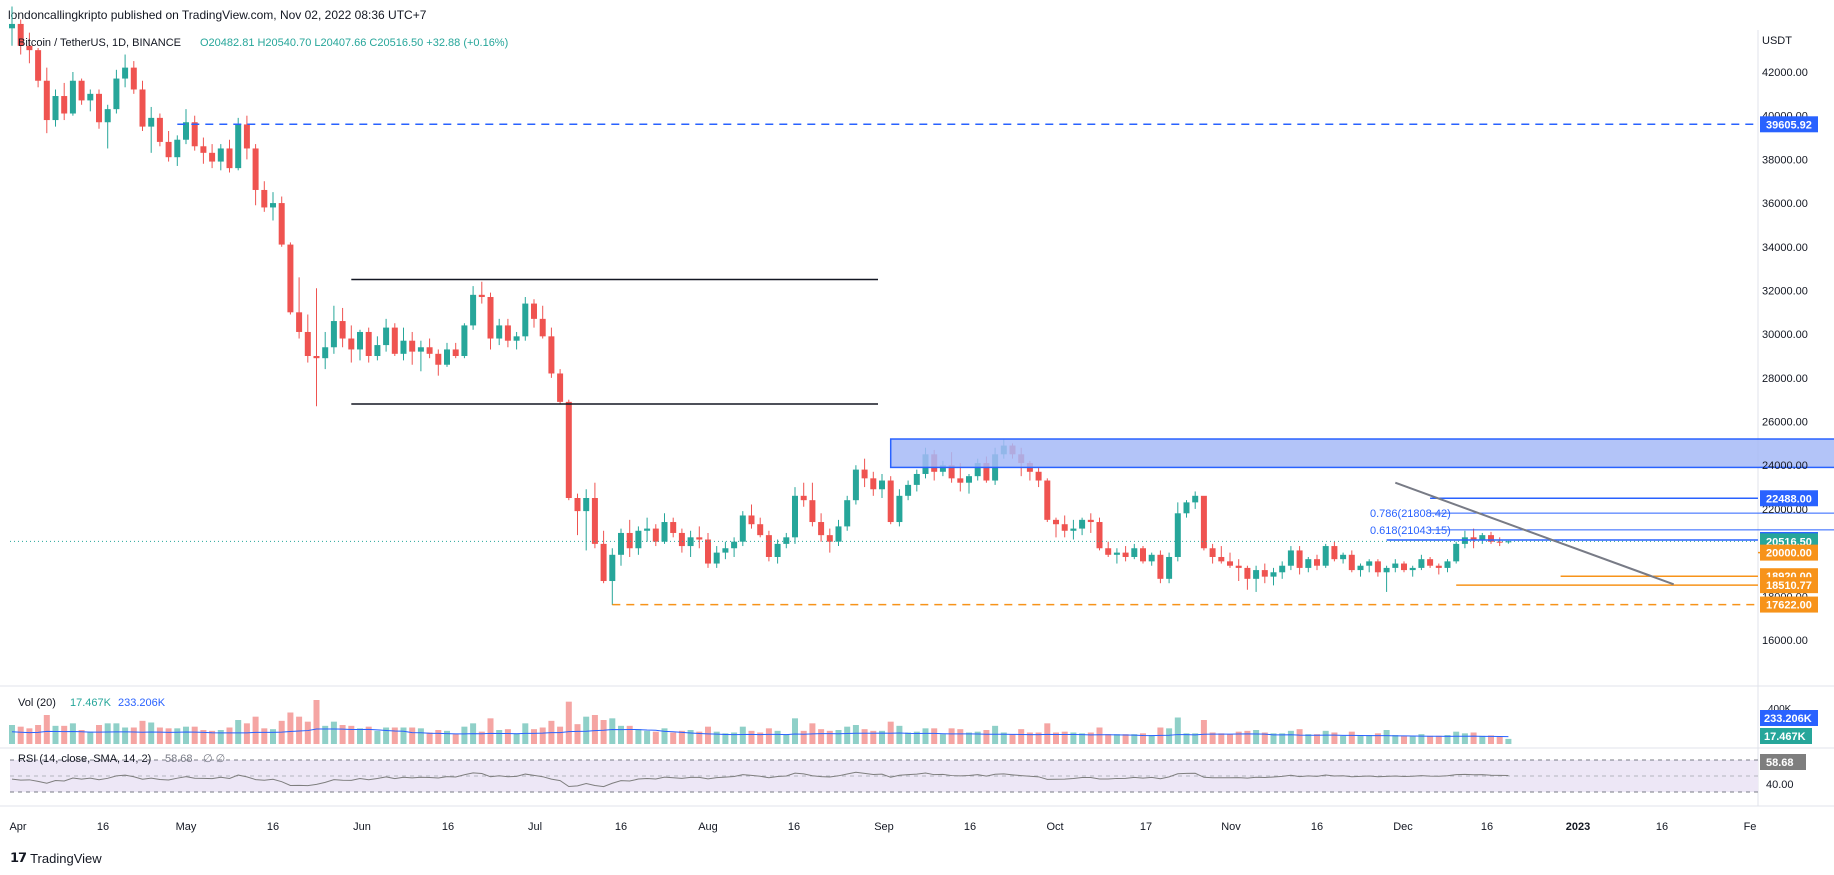 This screenshot has height=875, width=1834. Describe the element at coordinates (760, 733) in the screenshot. I see `volume-ma-line` at that location.